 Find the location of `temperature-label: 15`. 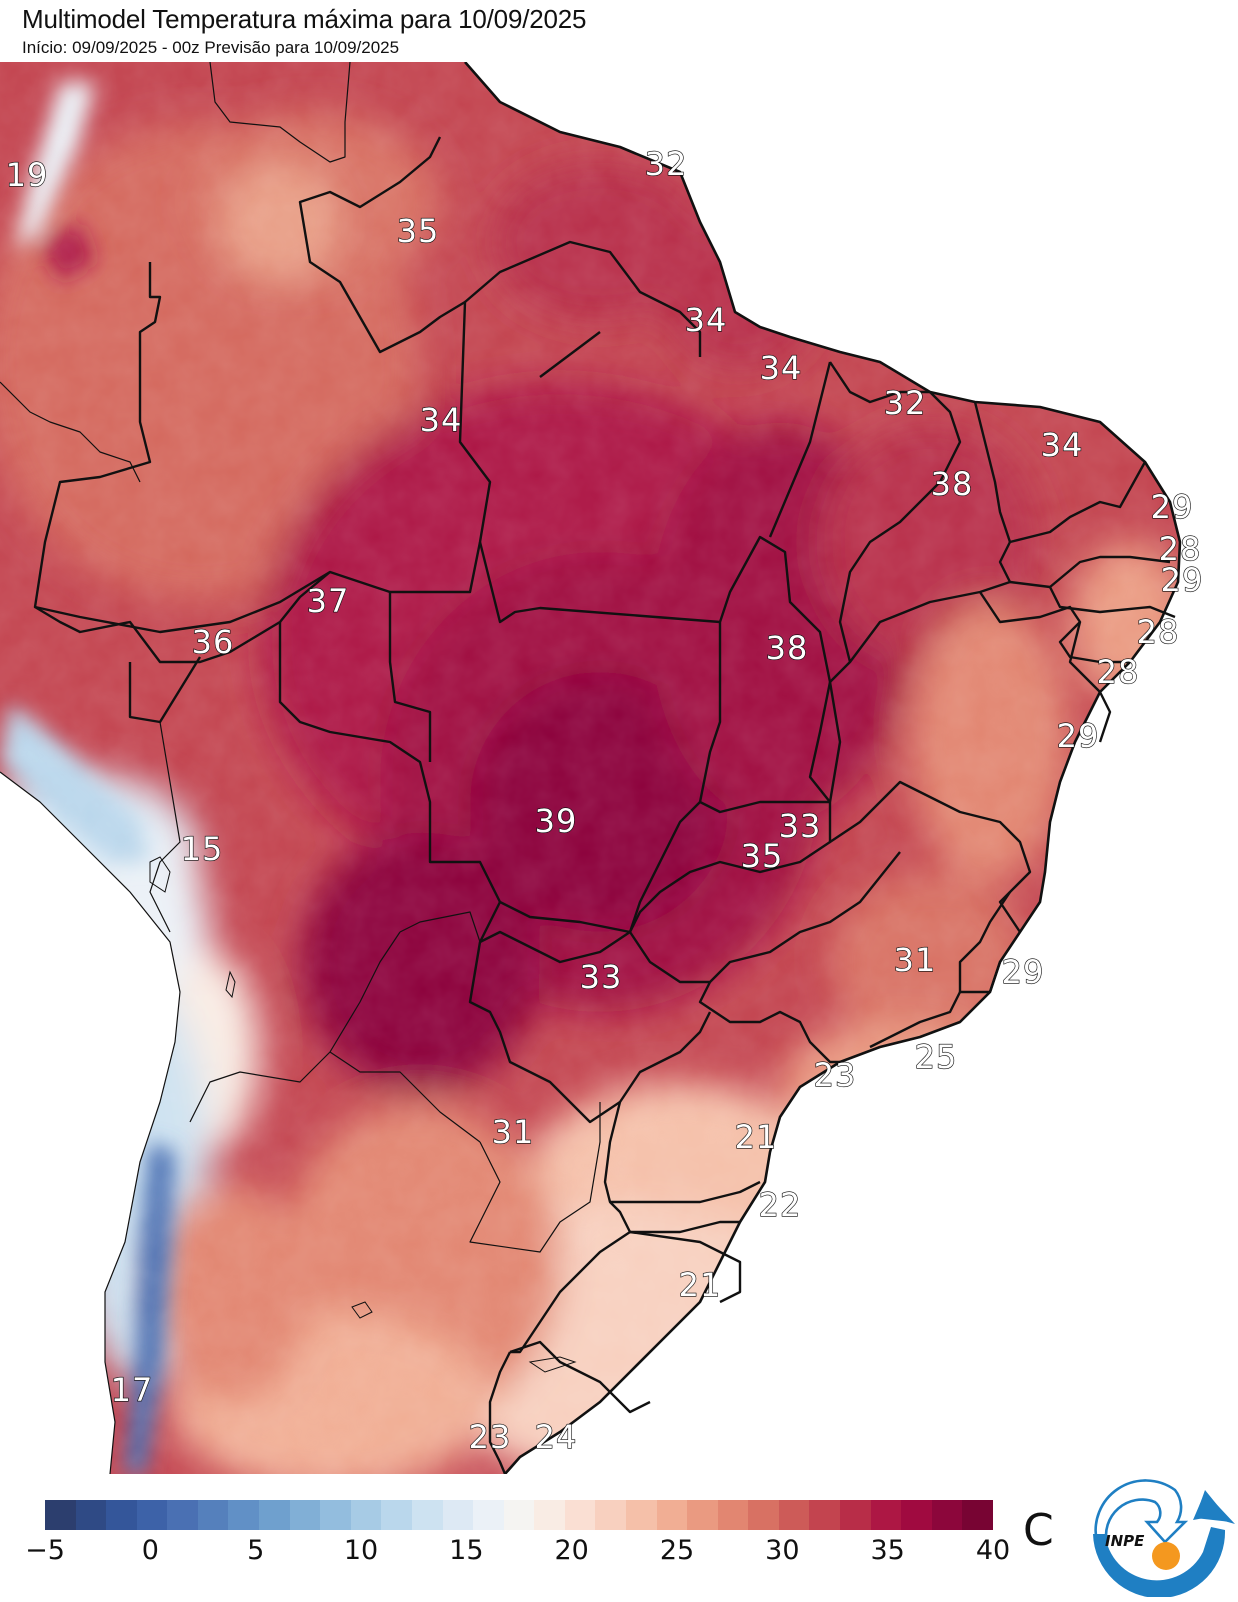

temperature-label: 15 is located at coordinates (202, 848).